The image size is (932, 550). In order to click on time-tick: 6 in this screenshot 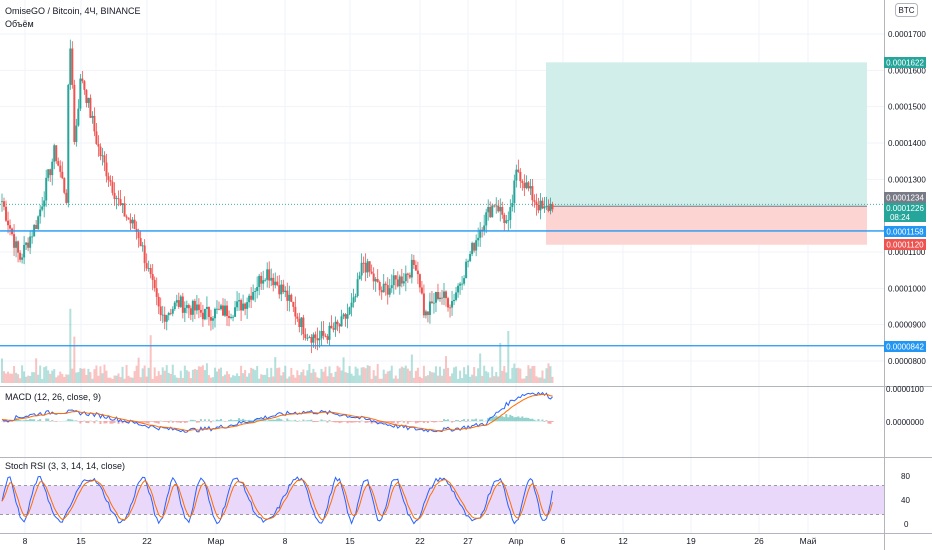, I will do `click(563, 541)`.